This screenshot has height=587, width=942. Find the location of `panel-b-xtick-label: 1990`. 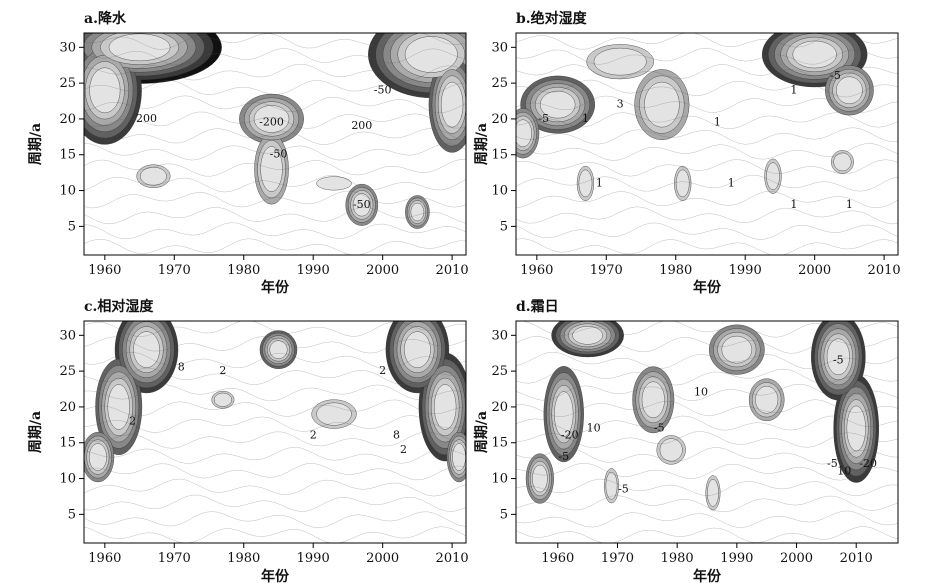

panel-b-xtick-label: 1990 is located at coordinates (745, 270).